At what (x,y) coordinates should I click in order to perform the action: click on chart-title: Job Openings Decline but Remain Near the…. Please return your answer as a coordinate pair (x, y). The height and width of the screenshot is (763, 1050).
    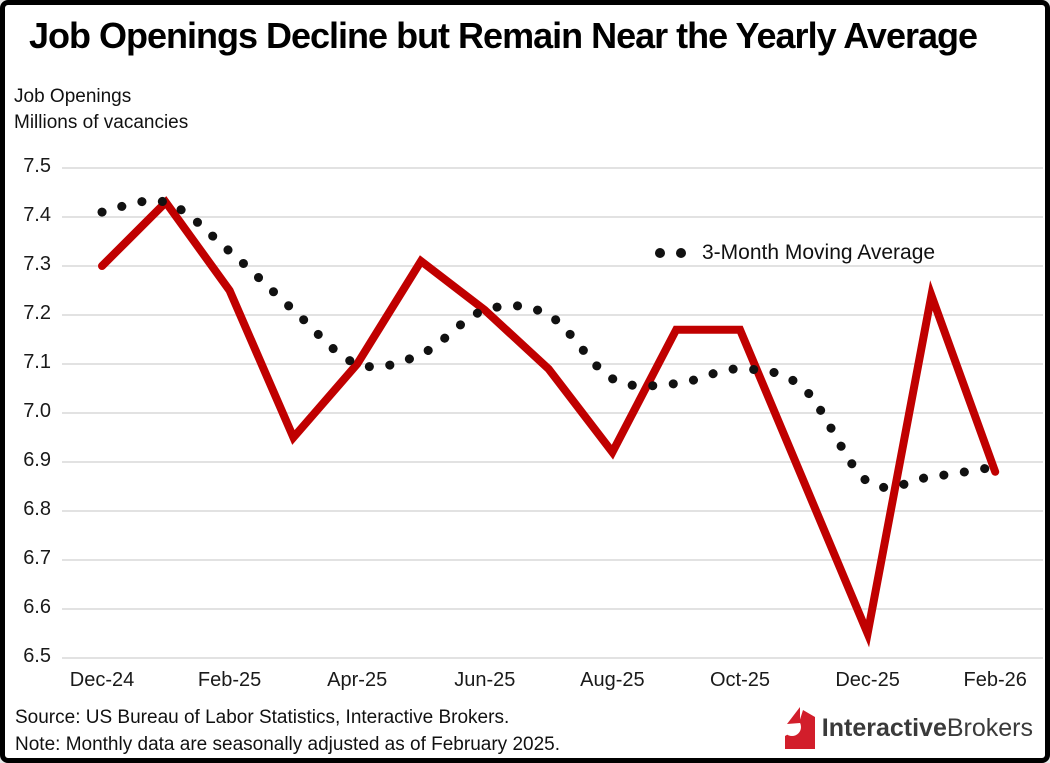
    Looking at the image, I should click on (503, 35).